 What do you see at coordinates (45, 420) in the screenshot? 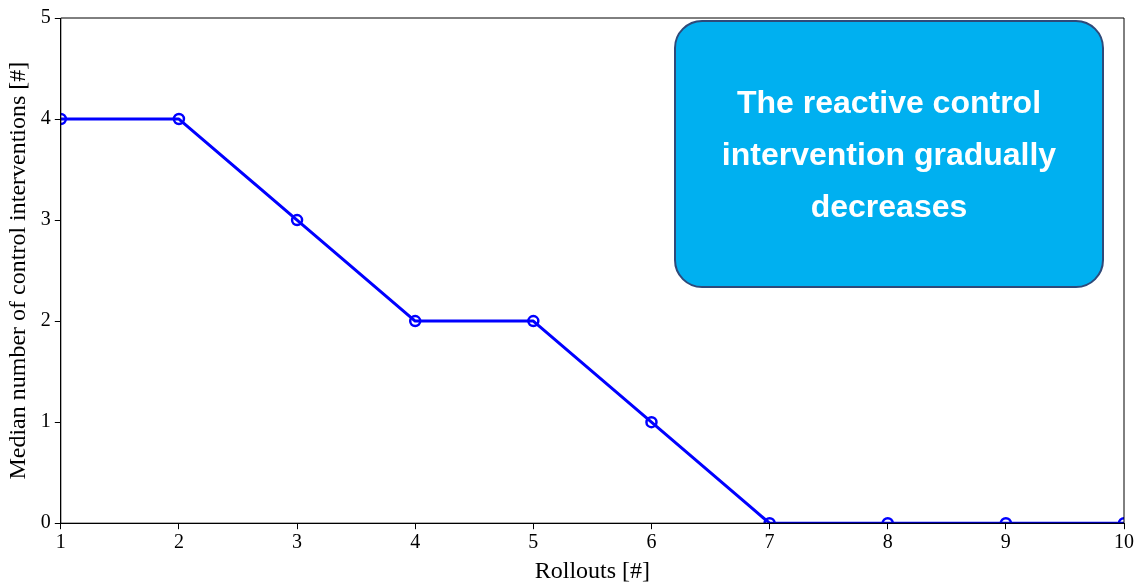
I see `y-tick-label: 1` at bounding box center [45, 420].